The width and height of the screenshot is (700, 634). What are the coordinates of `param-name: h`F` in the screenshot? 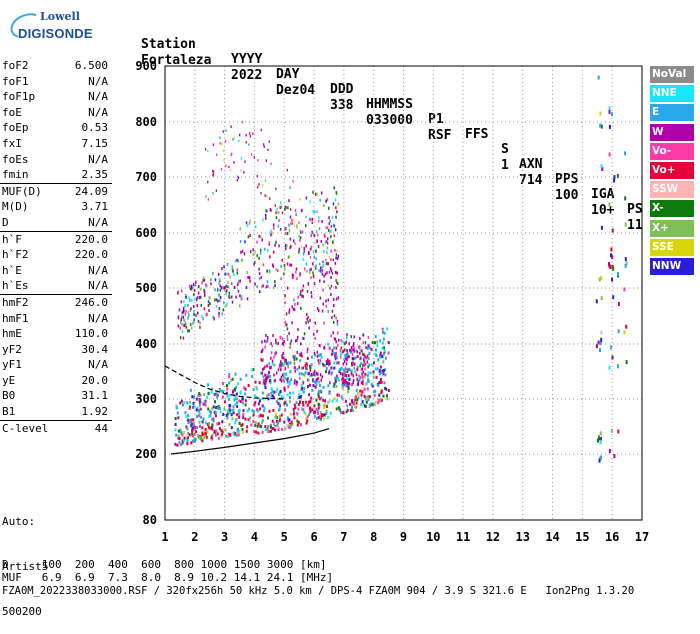 It's located at (12, 239).